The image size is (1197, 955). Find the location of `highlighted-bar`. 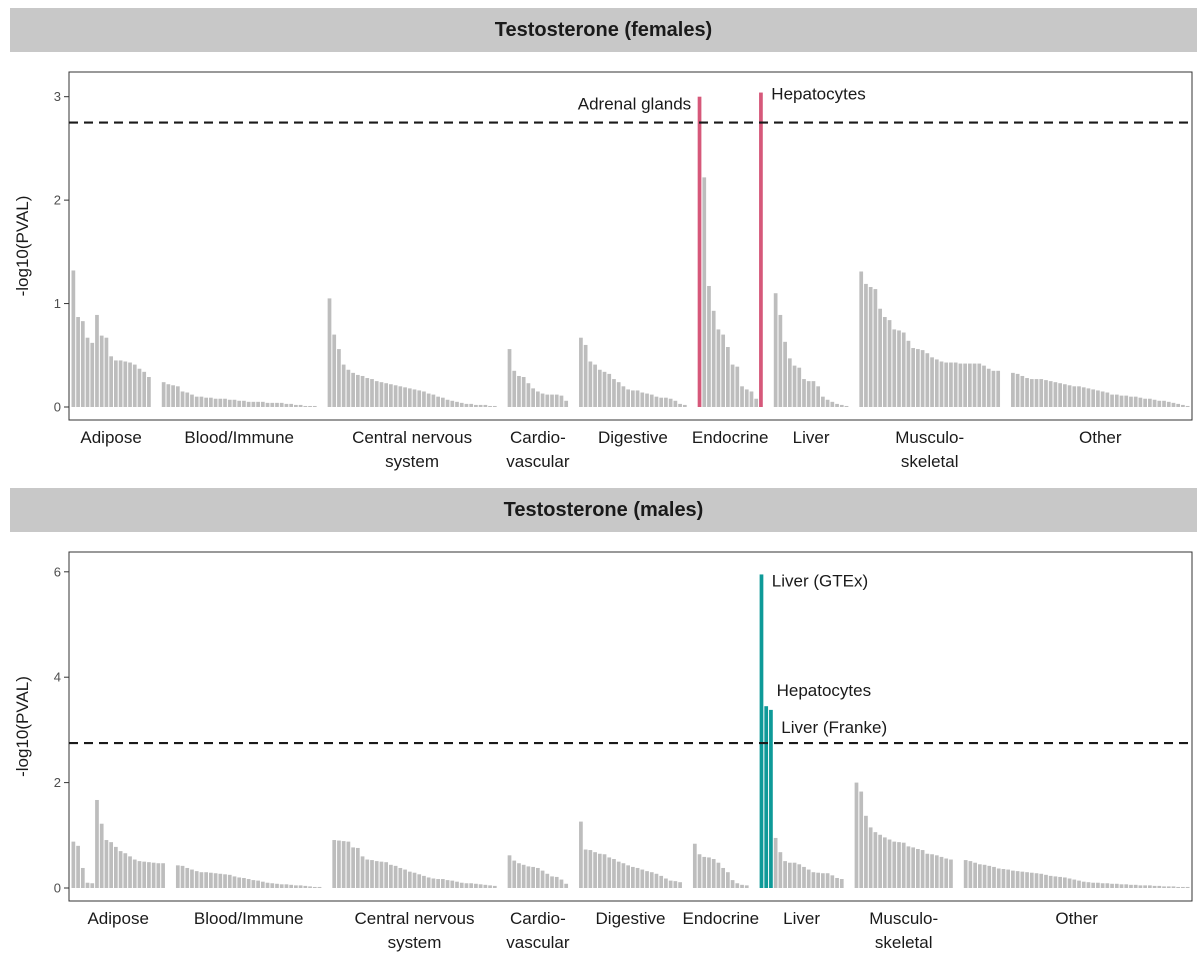

highlighted-bar is located at coordinates (699, 251).